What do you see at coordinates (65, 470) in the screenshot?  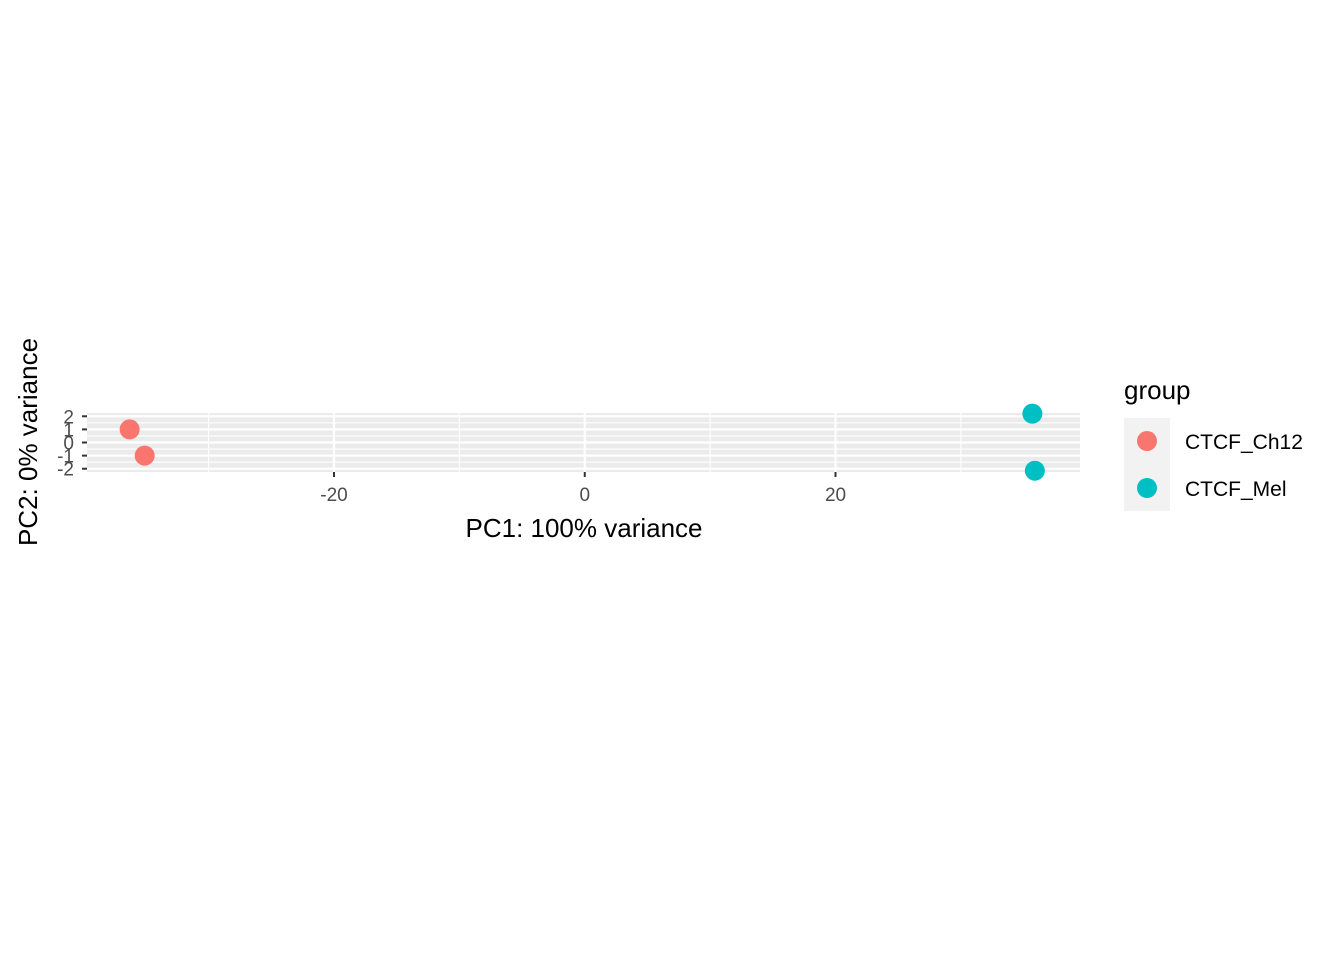 I see `y-tick-label: -2` at bounding box center [65, 470].